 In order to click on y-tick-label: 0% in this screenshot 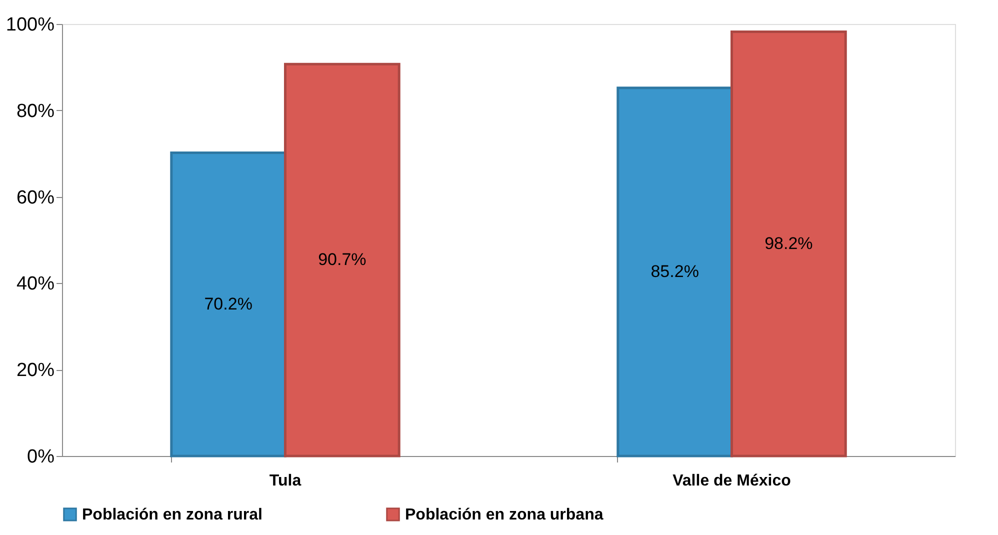, I will do `click(41, 457)`.